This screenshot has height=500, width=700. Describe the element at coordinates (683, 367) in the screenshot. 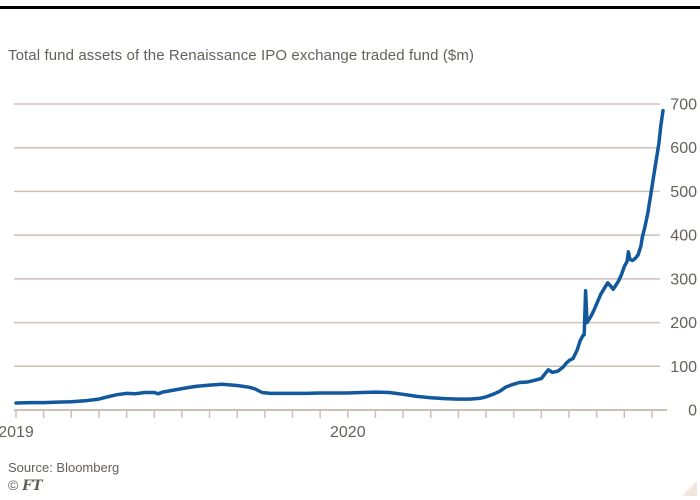

I see `y-axis-label-100: 100` at that location.